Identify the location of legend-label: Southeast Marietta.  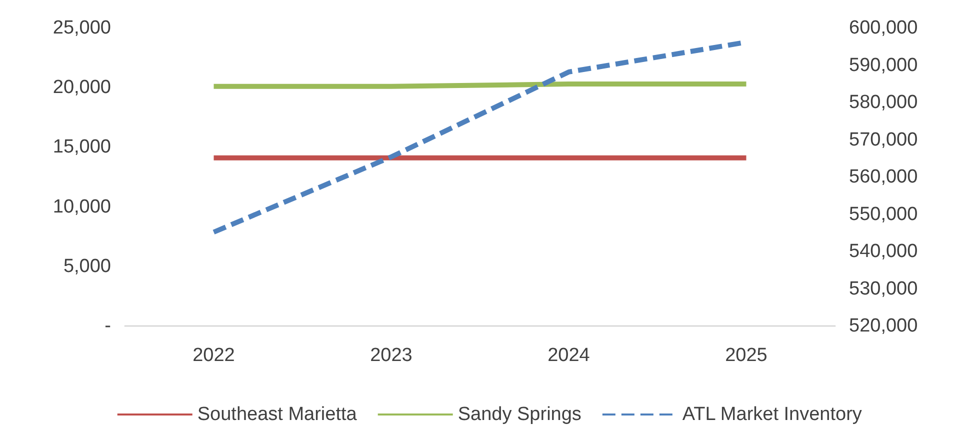
(277, 414).